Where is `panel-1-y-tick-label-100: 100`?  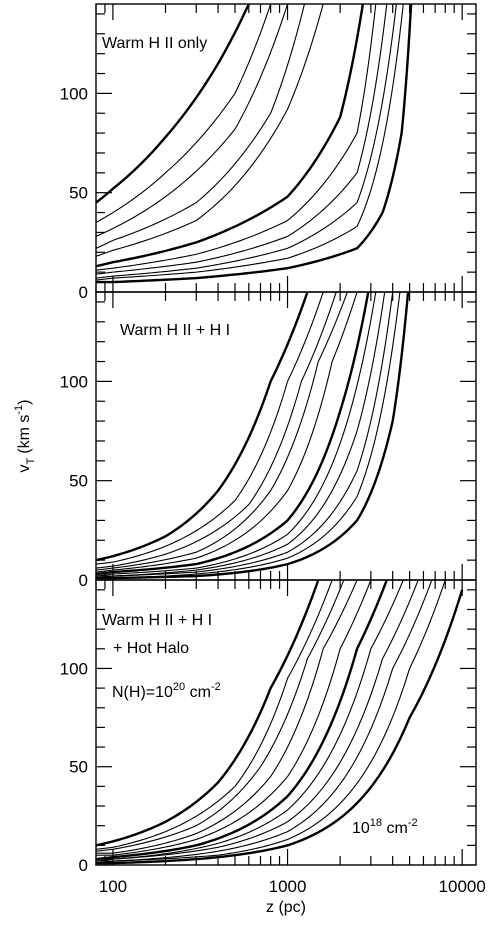
panel-1-y-tick-label-100: 100 is located at coordinates (74, 381).